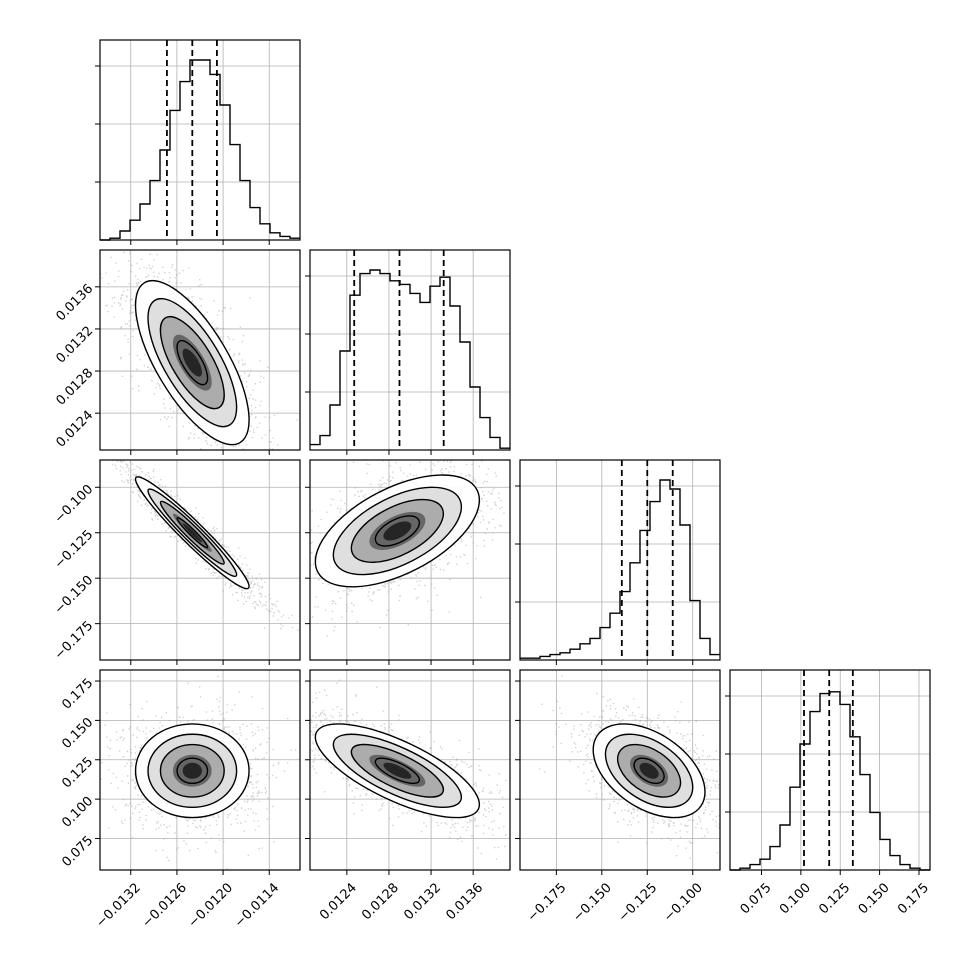 The width and height of the screenshot is (970, 970). Describe the element at coordinates (547, 902) in the screenshot. I see `x-tick-label: −0.175` at that location.